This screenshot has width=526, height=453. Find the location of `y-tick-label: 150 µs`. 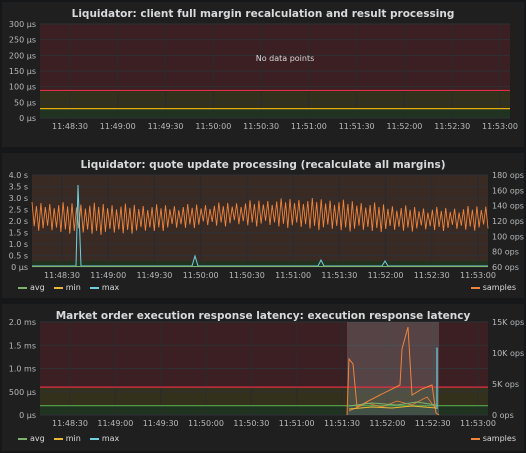

y-tick-label: 150 µs is located at coordinates (22, 71).